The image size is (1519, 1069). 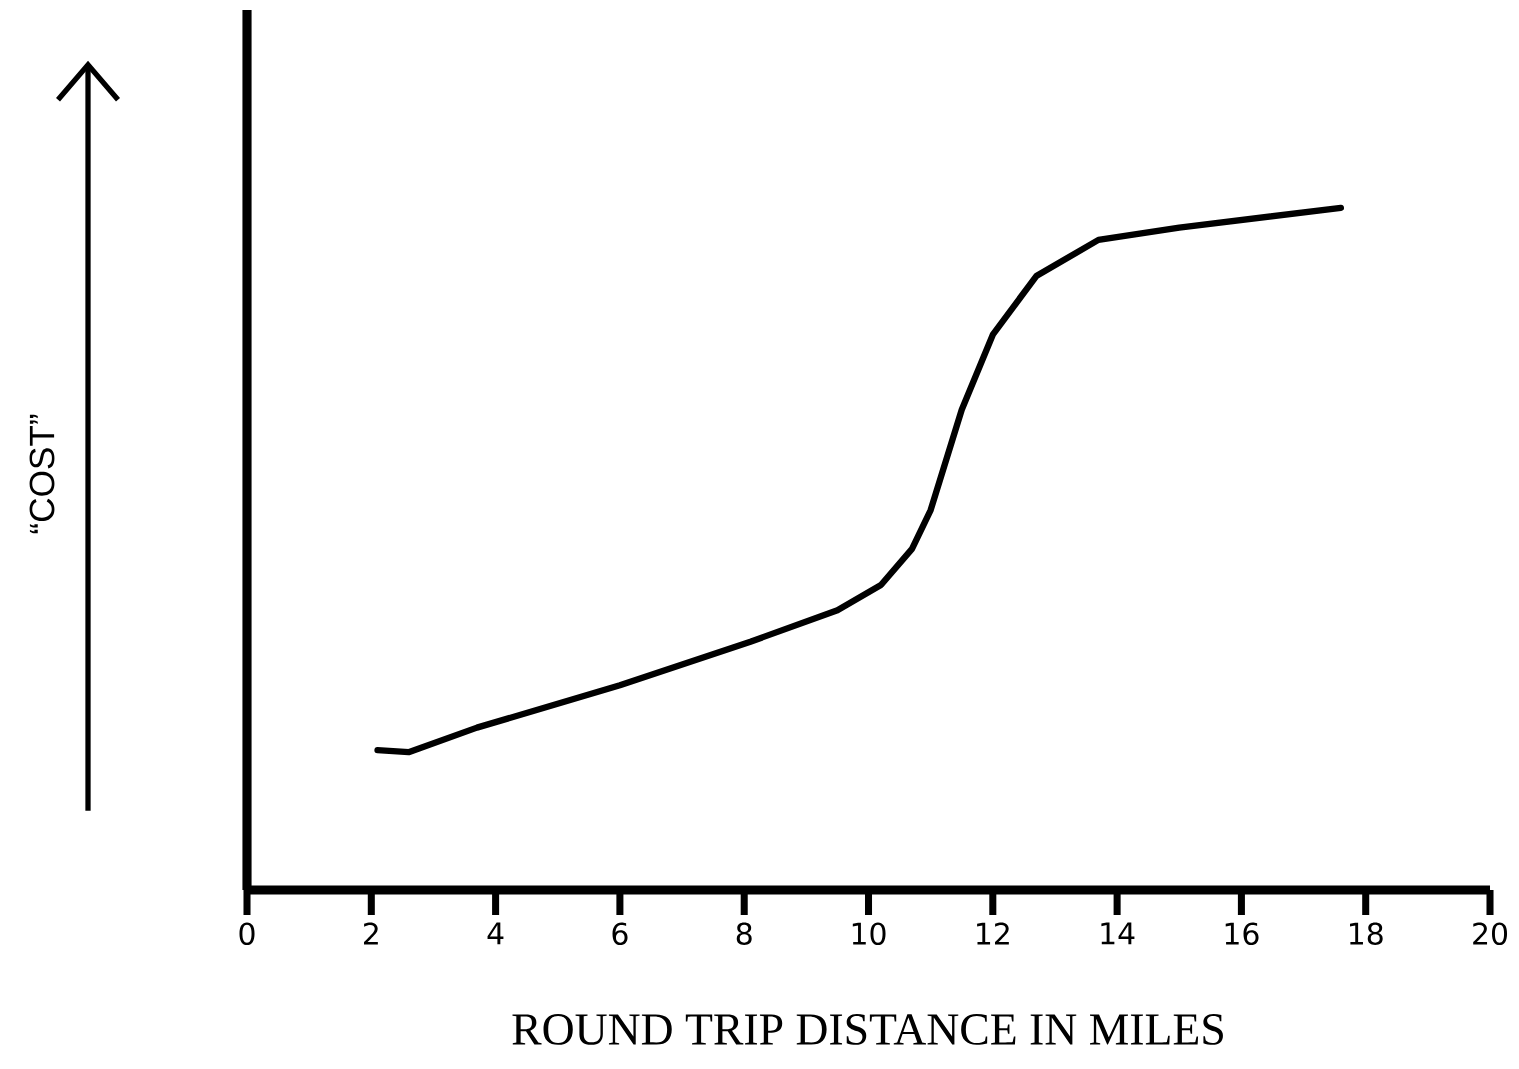 I want to click on x-tick-label: 4, so click(x=495, y=933).